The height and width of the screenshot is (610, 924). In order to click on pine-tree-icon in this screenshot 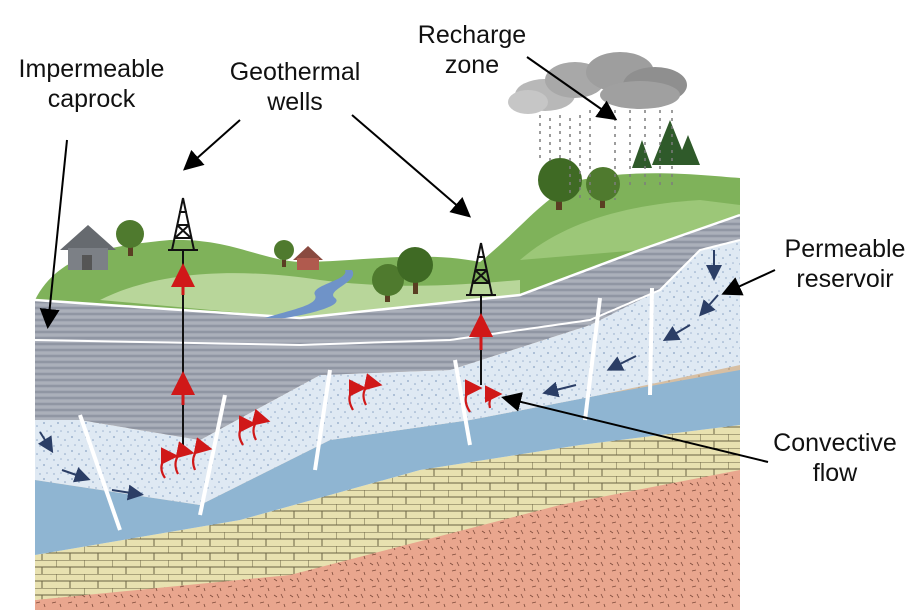, I will do `click(666, 144)`.